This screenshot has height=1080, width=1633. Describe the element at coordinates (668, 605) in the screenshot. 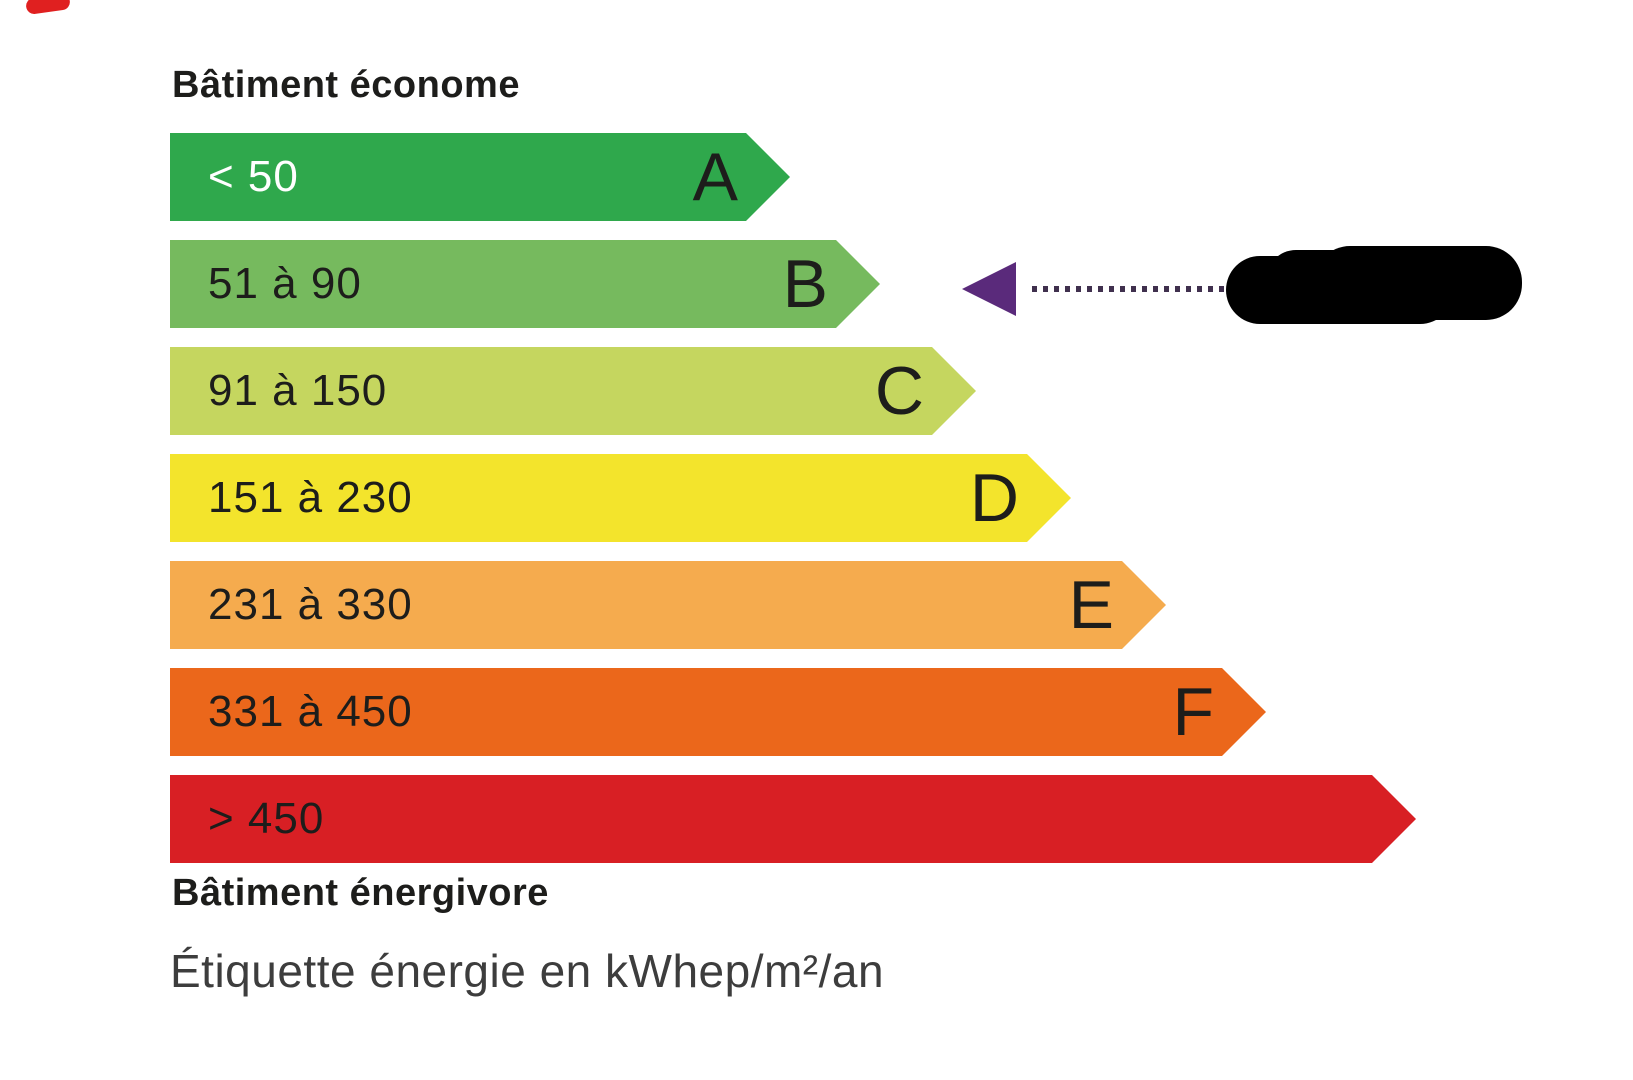

I see `energy-class-bar: 231 à 330 E` at that location.